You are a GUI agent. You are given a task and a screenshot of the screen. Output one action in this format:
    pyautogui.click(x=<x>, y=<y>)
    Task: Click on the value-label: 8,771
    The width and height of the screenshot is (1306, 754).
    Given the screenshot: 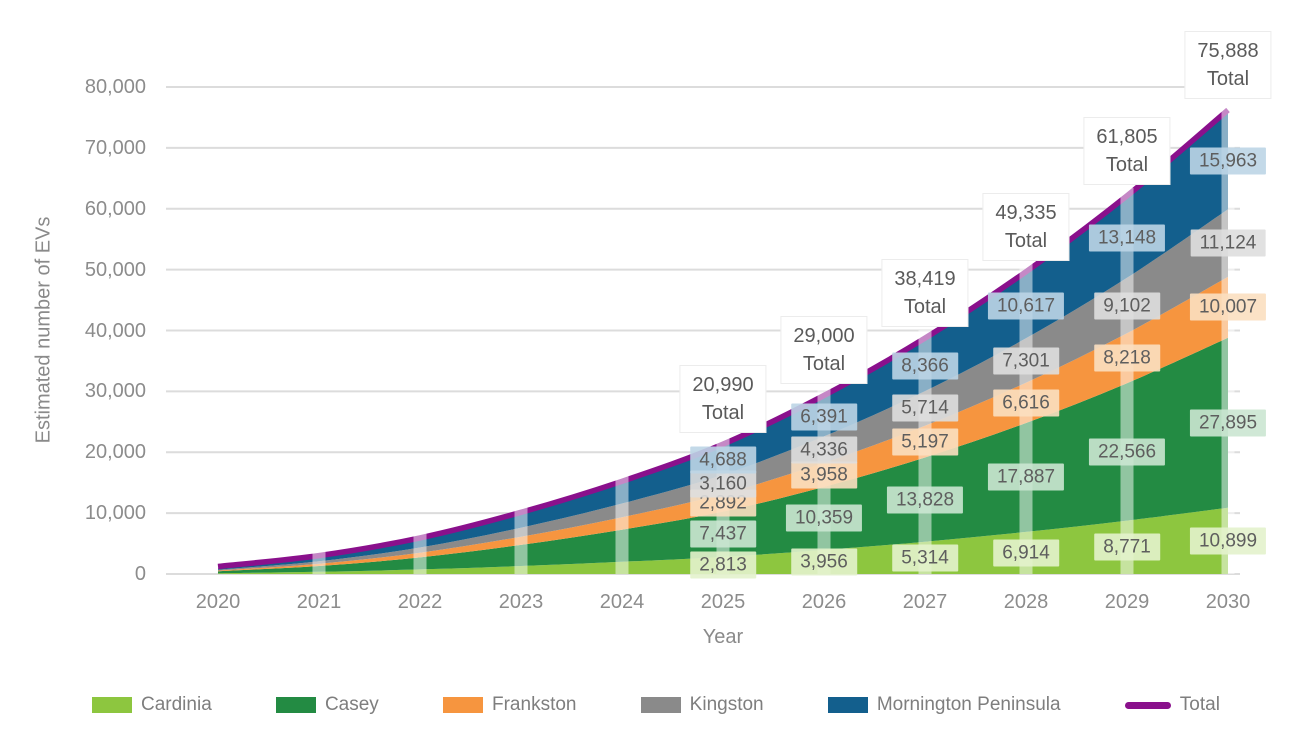 What is the action you would take?
    pyautogui.click(x=1127, y=547)
    